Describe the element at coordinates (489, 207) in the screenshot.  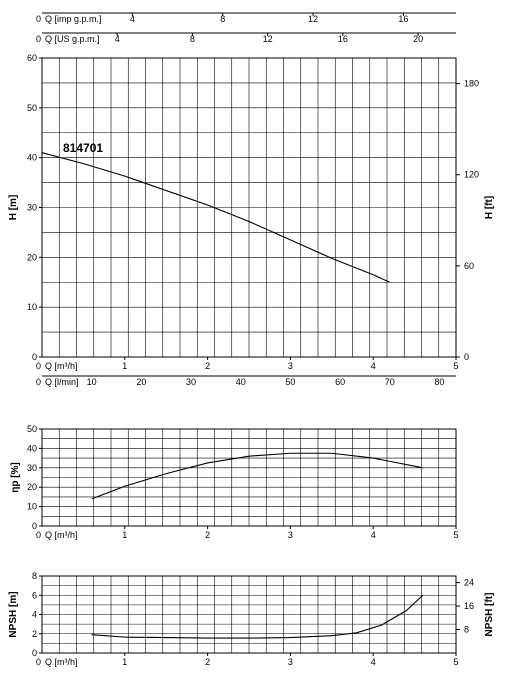
I see `y2-axis-label: H [ft]` at that location.